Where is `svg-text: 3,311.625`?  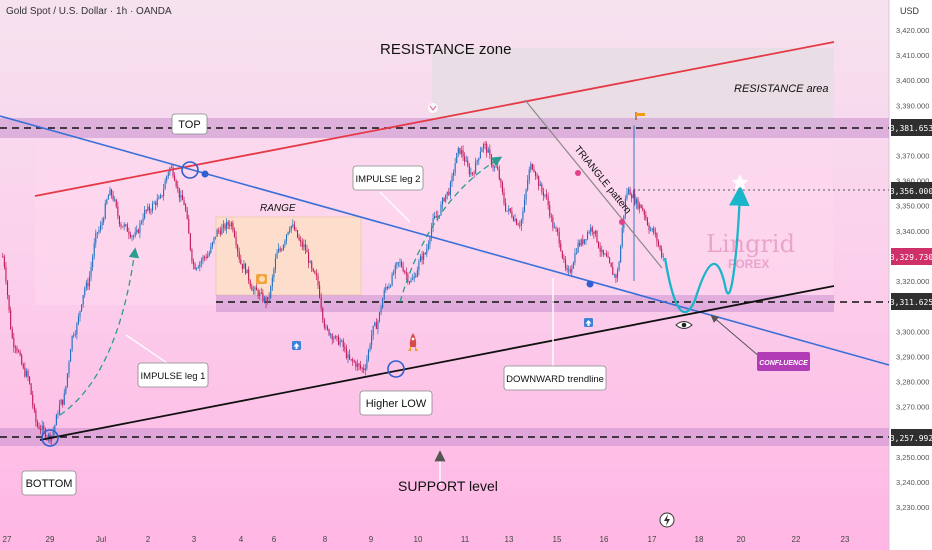 svg-text: 3,311.625 is located at coordinates (911, 302).